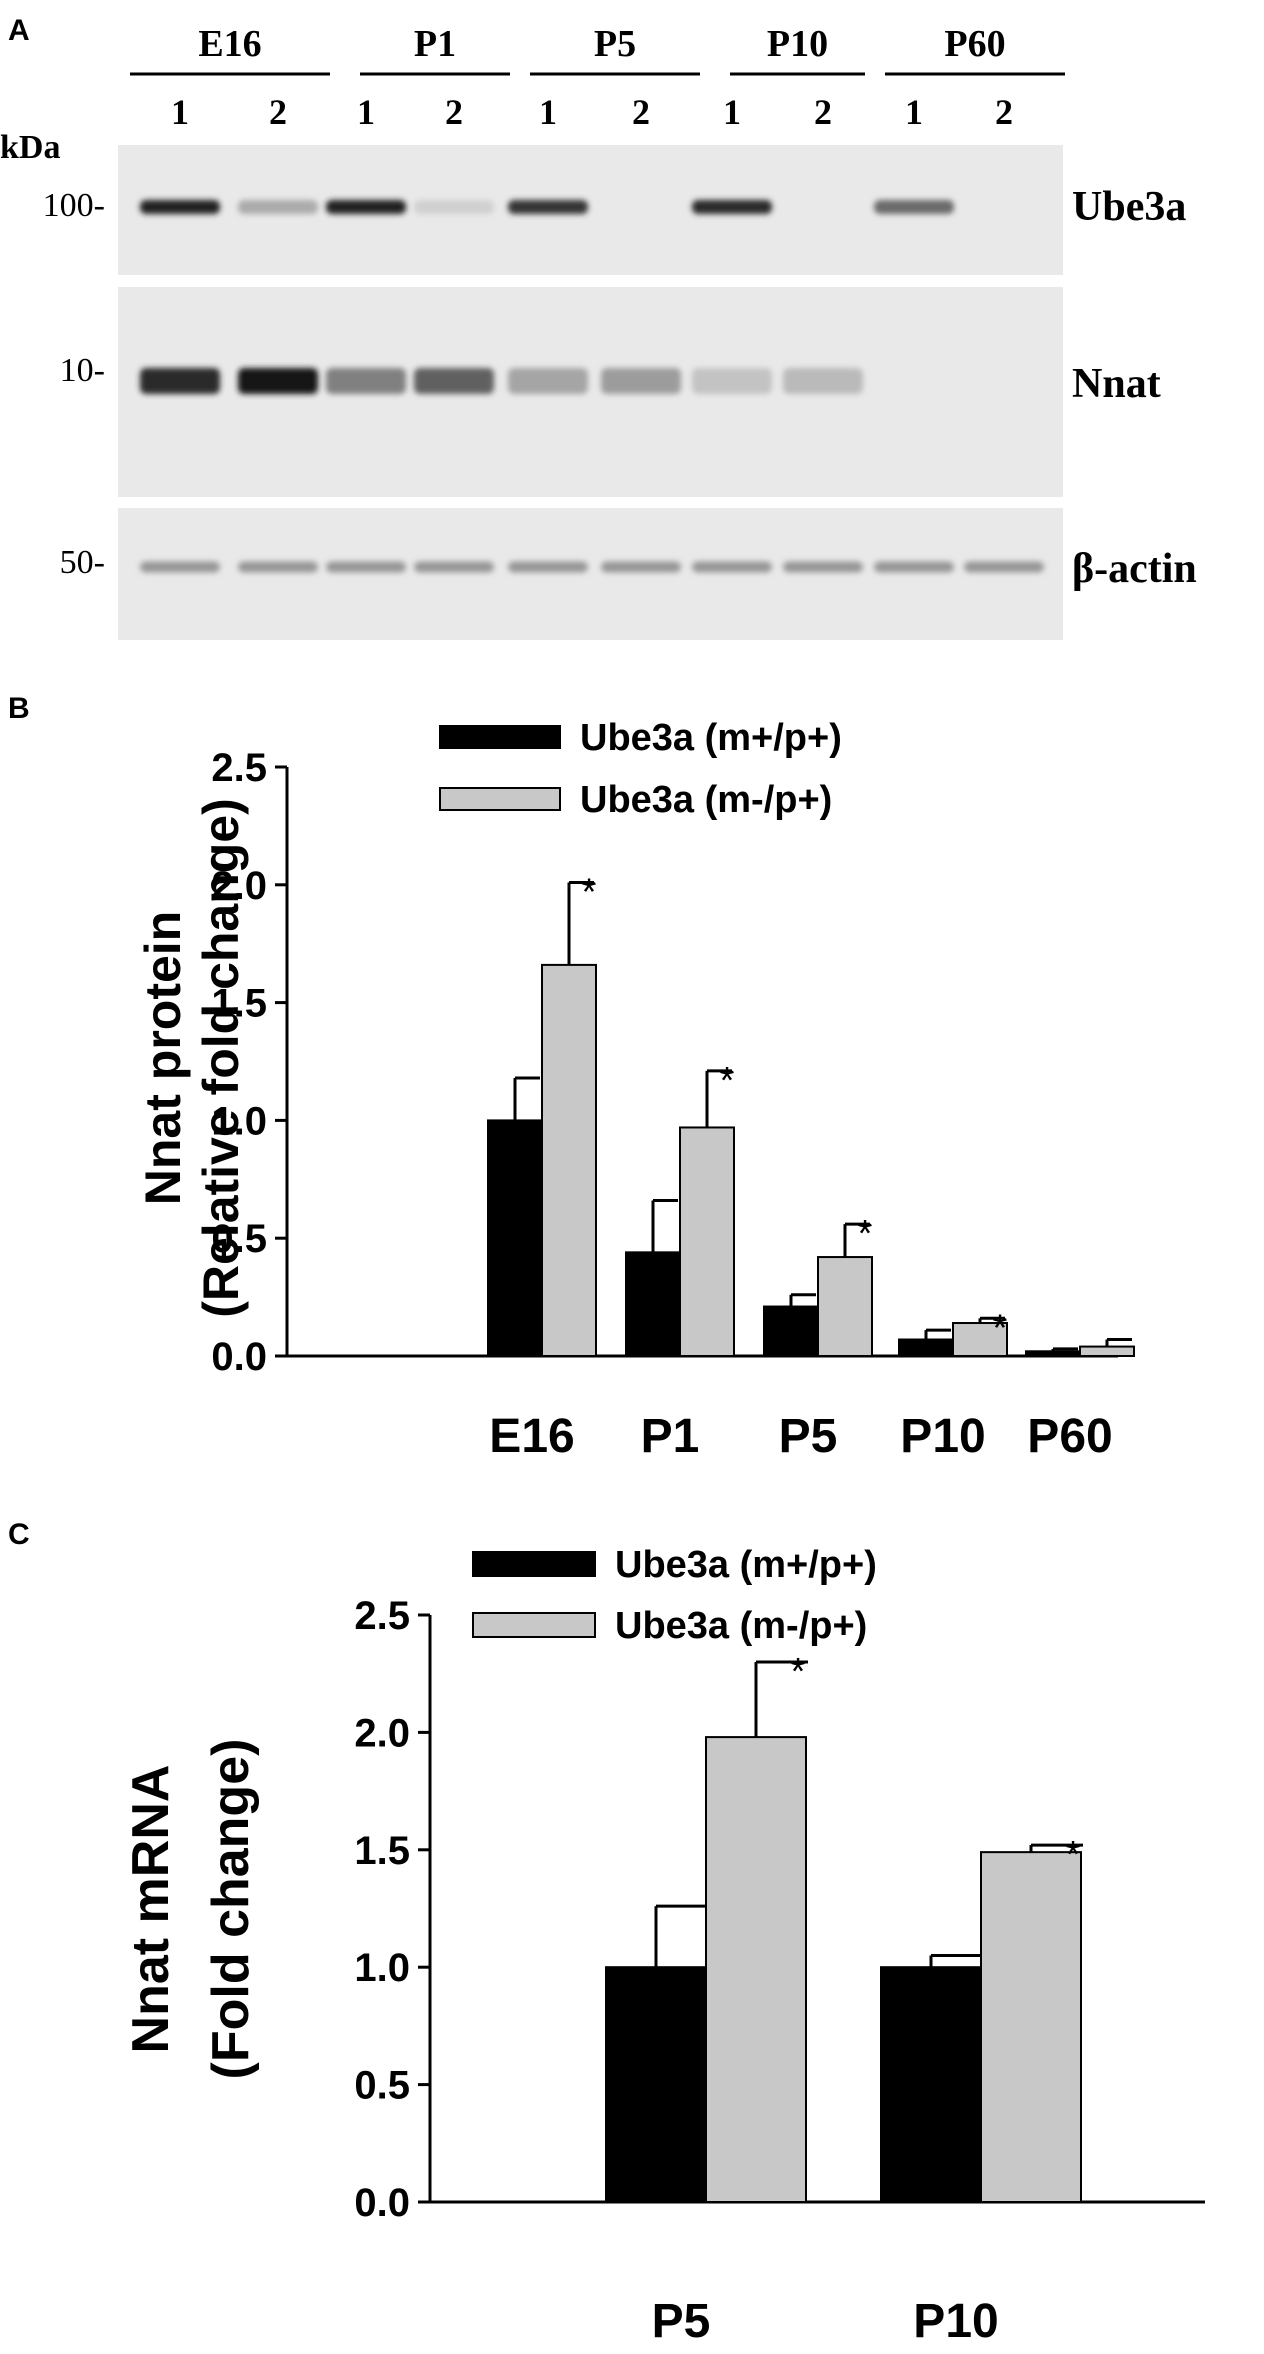 This screenshot has width=1264, height=2354. What do you see at coordinates (382, 1733) in the screenshot?
I see `y-tick-label: 2.0` at bounding box center [382, 1733].